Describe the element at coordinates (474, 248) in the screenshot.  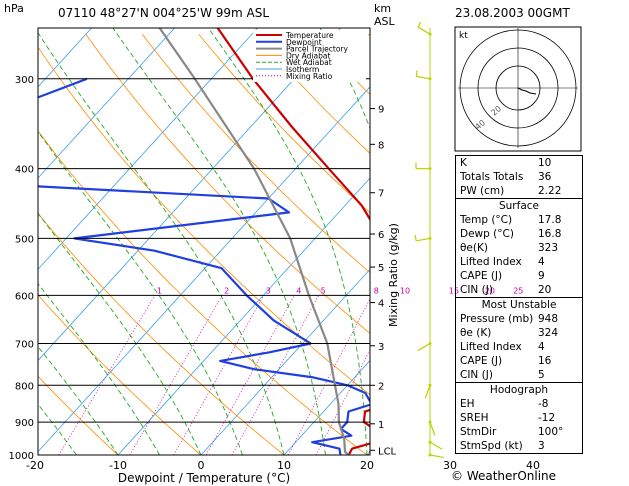
I see `row-label: θe(K)` at that location.